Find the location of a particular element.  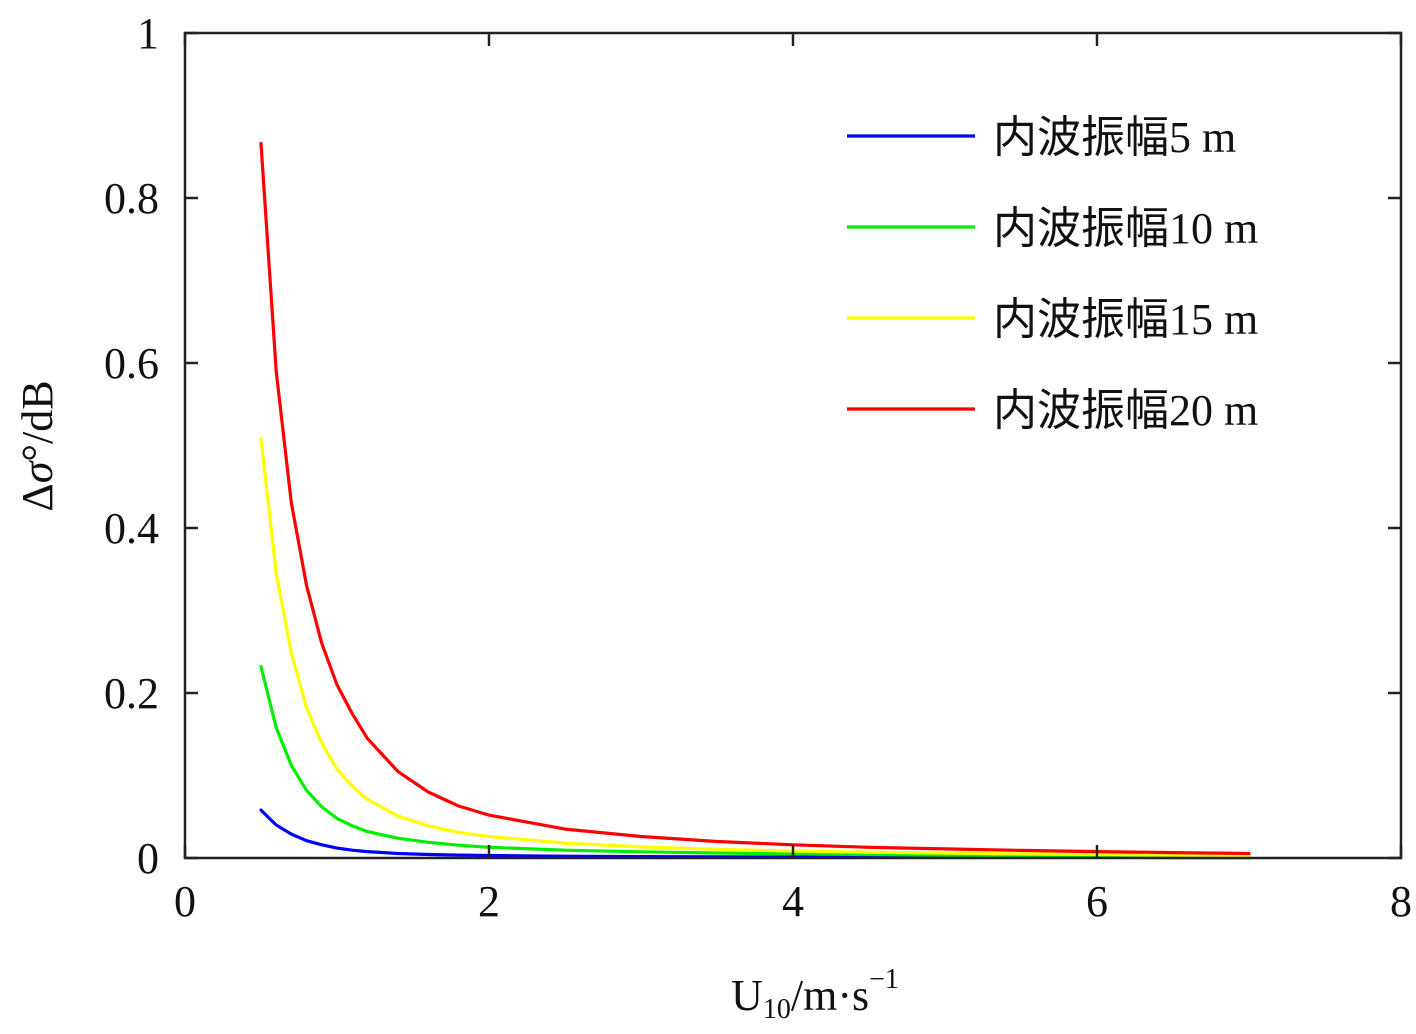

y-tick-label: 0.6 is located at coordinates (131, 363).